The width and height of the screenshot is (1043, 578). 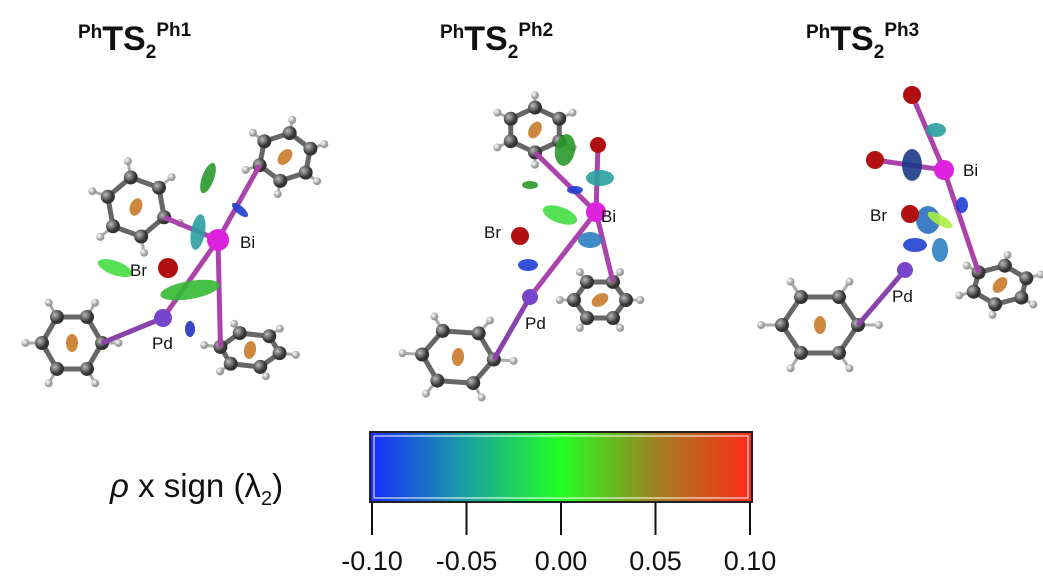 I want to click on colorbar-inner, so click(x=561, y=467).